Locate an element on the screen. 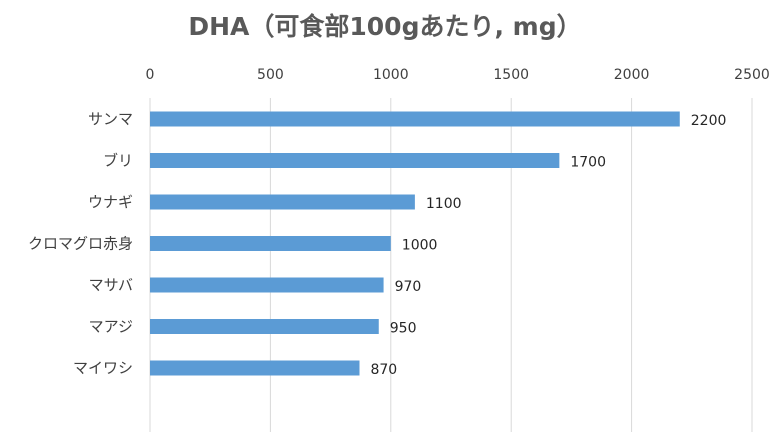 The width and height of the screenshot is (771, 444). category-label: ブリ is located at coordinates (118, 161).